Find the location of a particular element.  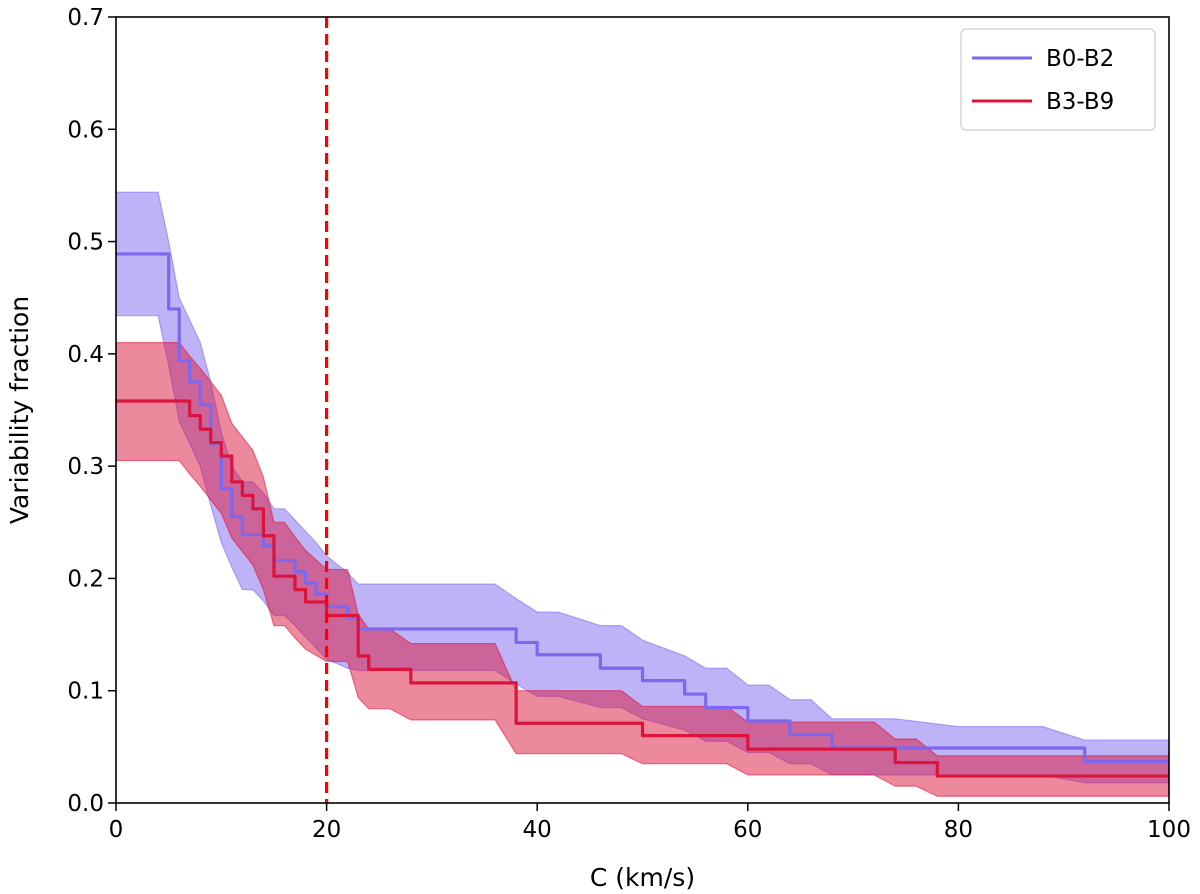

x-tick-label: 40 is located at coordinates (537, 830).